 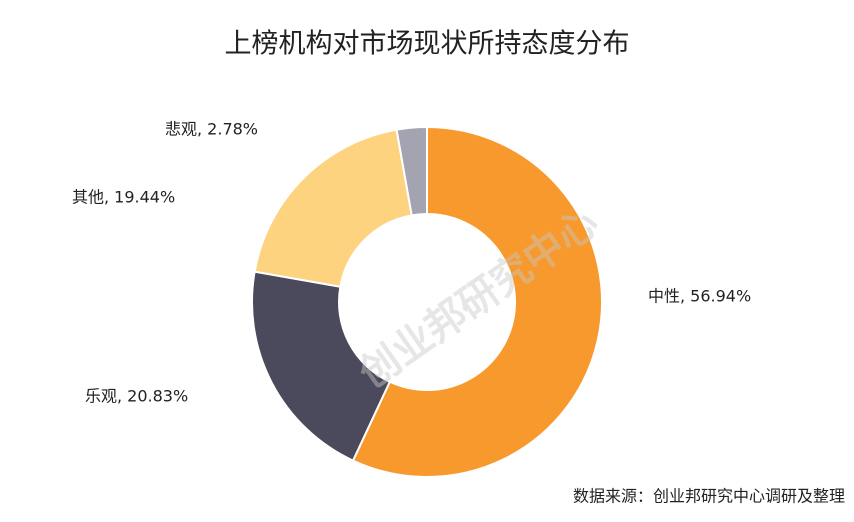 What do you see at coordinates (427, 44) in the screenshot?
I see `chart-title: 上榜机构对市场现状所持态度分布` at bounding box center [427, 44].